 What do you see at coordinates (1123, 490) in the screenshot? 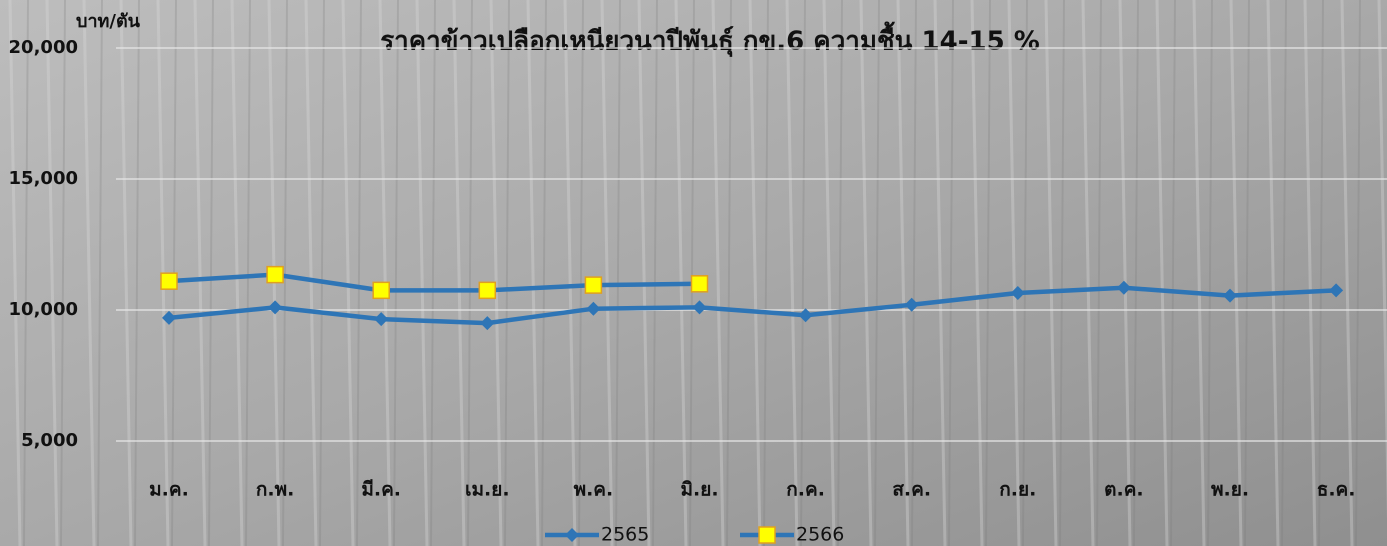
I see `x-tick-label: ต.ค.` at bounding box center [1123, 490].